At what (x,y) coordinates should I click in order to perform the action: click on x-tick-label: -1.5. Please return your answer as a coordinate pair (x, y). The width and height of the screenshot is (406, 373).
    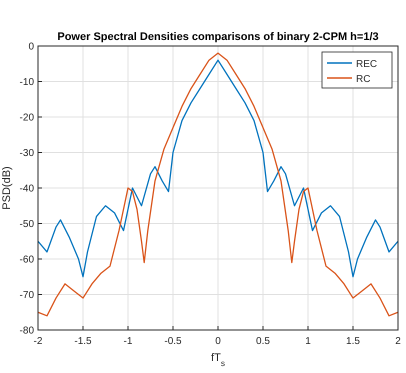
    Looking at the image, I should click on (83, 341).